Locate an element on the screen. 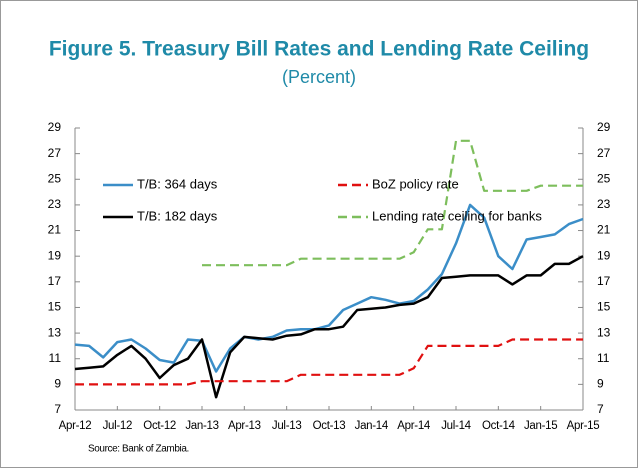 Image resolution: width=638 pixels, height=468 pixels. x-tick-label: Oct-12 is located at coordinates (159, 426).